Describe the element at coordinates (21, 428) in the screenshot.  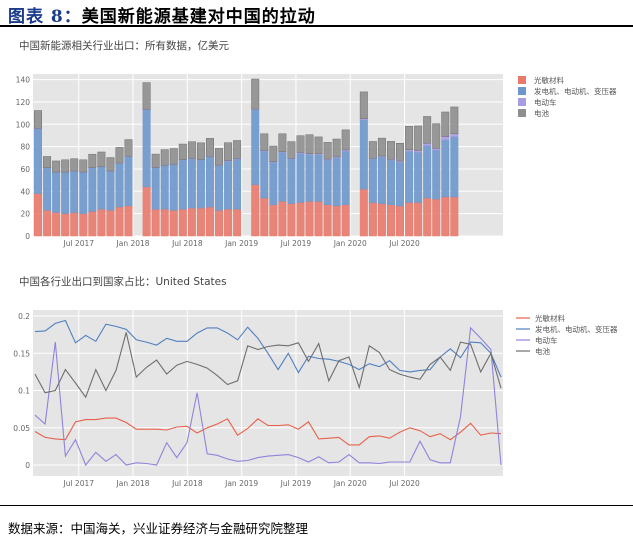
I see `y-tick-label: 0.05` at that location.